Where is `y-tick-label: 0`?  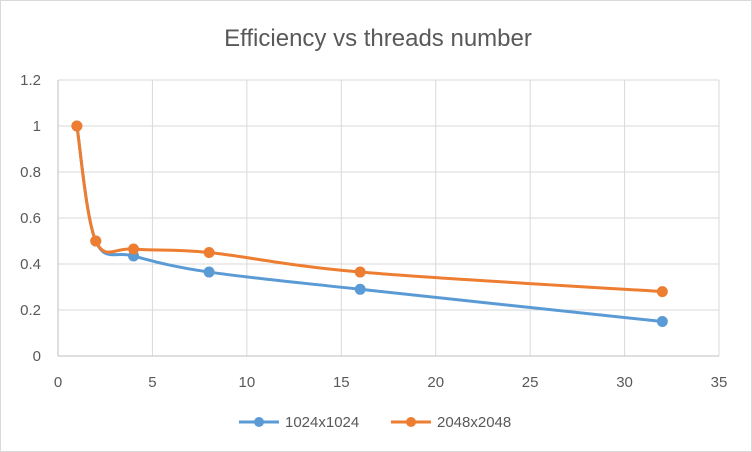
y-tick-label: 0 is located at coordinates (37, 356).